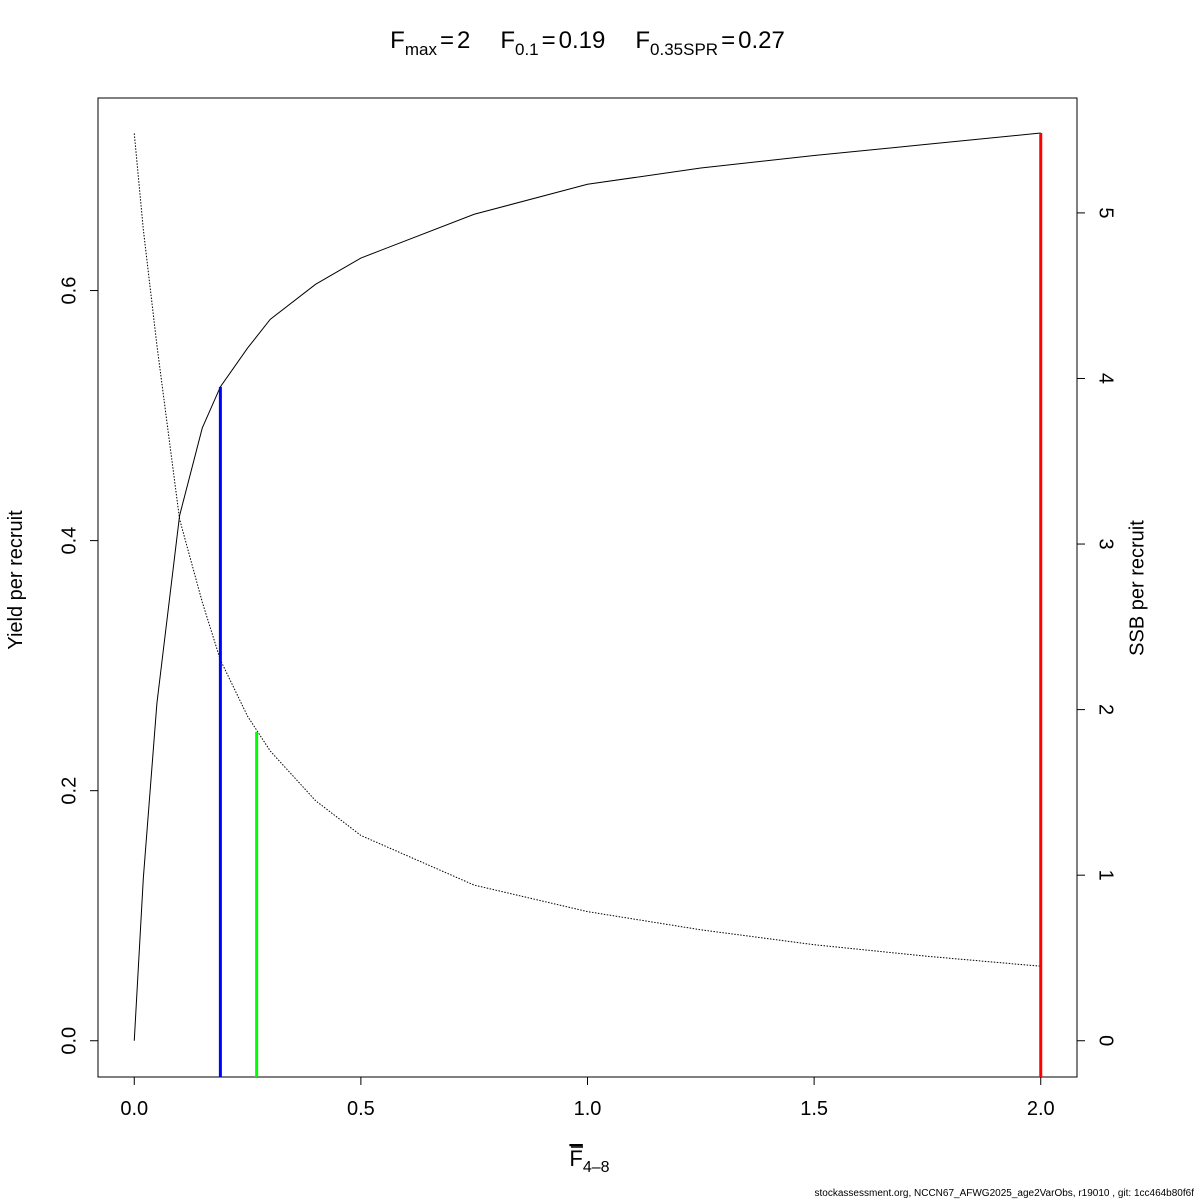  What do you see at coordinates (1041, 1109) in the screenshot?
I see `x-tick-label: 2.0` at bounding box center [1041, 1109].